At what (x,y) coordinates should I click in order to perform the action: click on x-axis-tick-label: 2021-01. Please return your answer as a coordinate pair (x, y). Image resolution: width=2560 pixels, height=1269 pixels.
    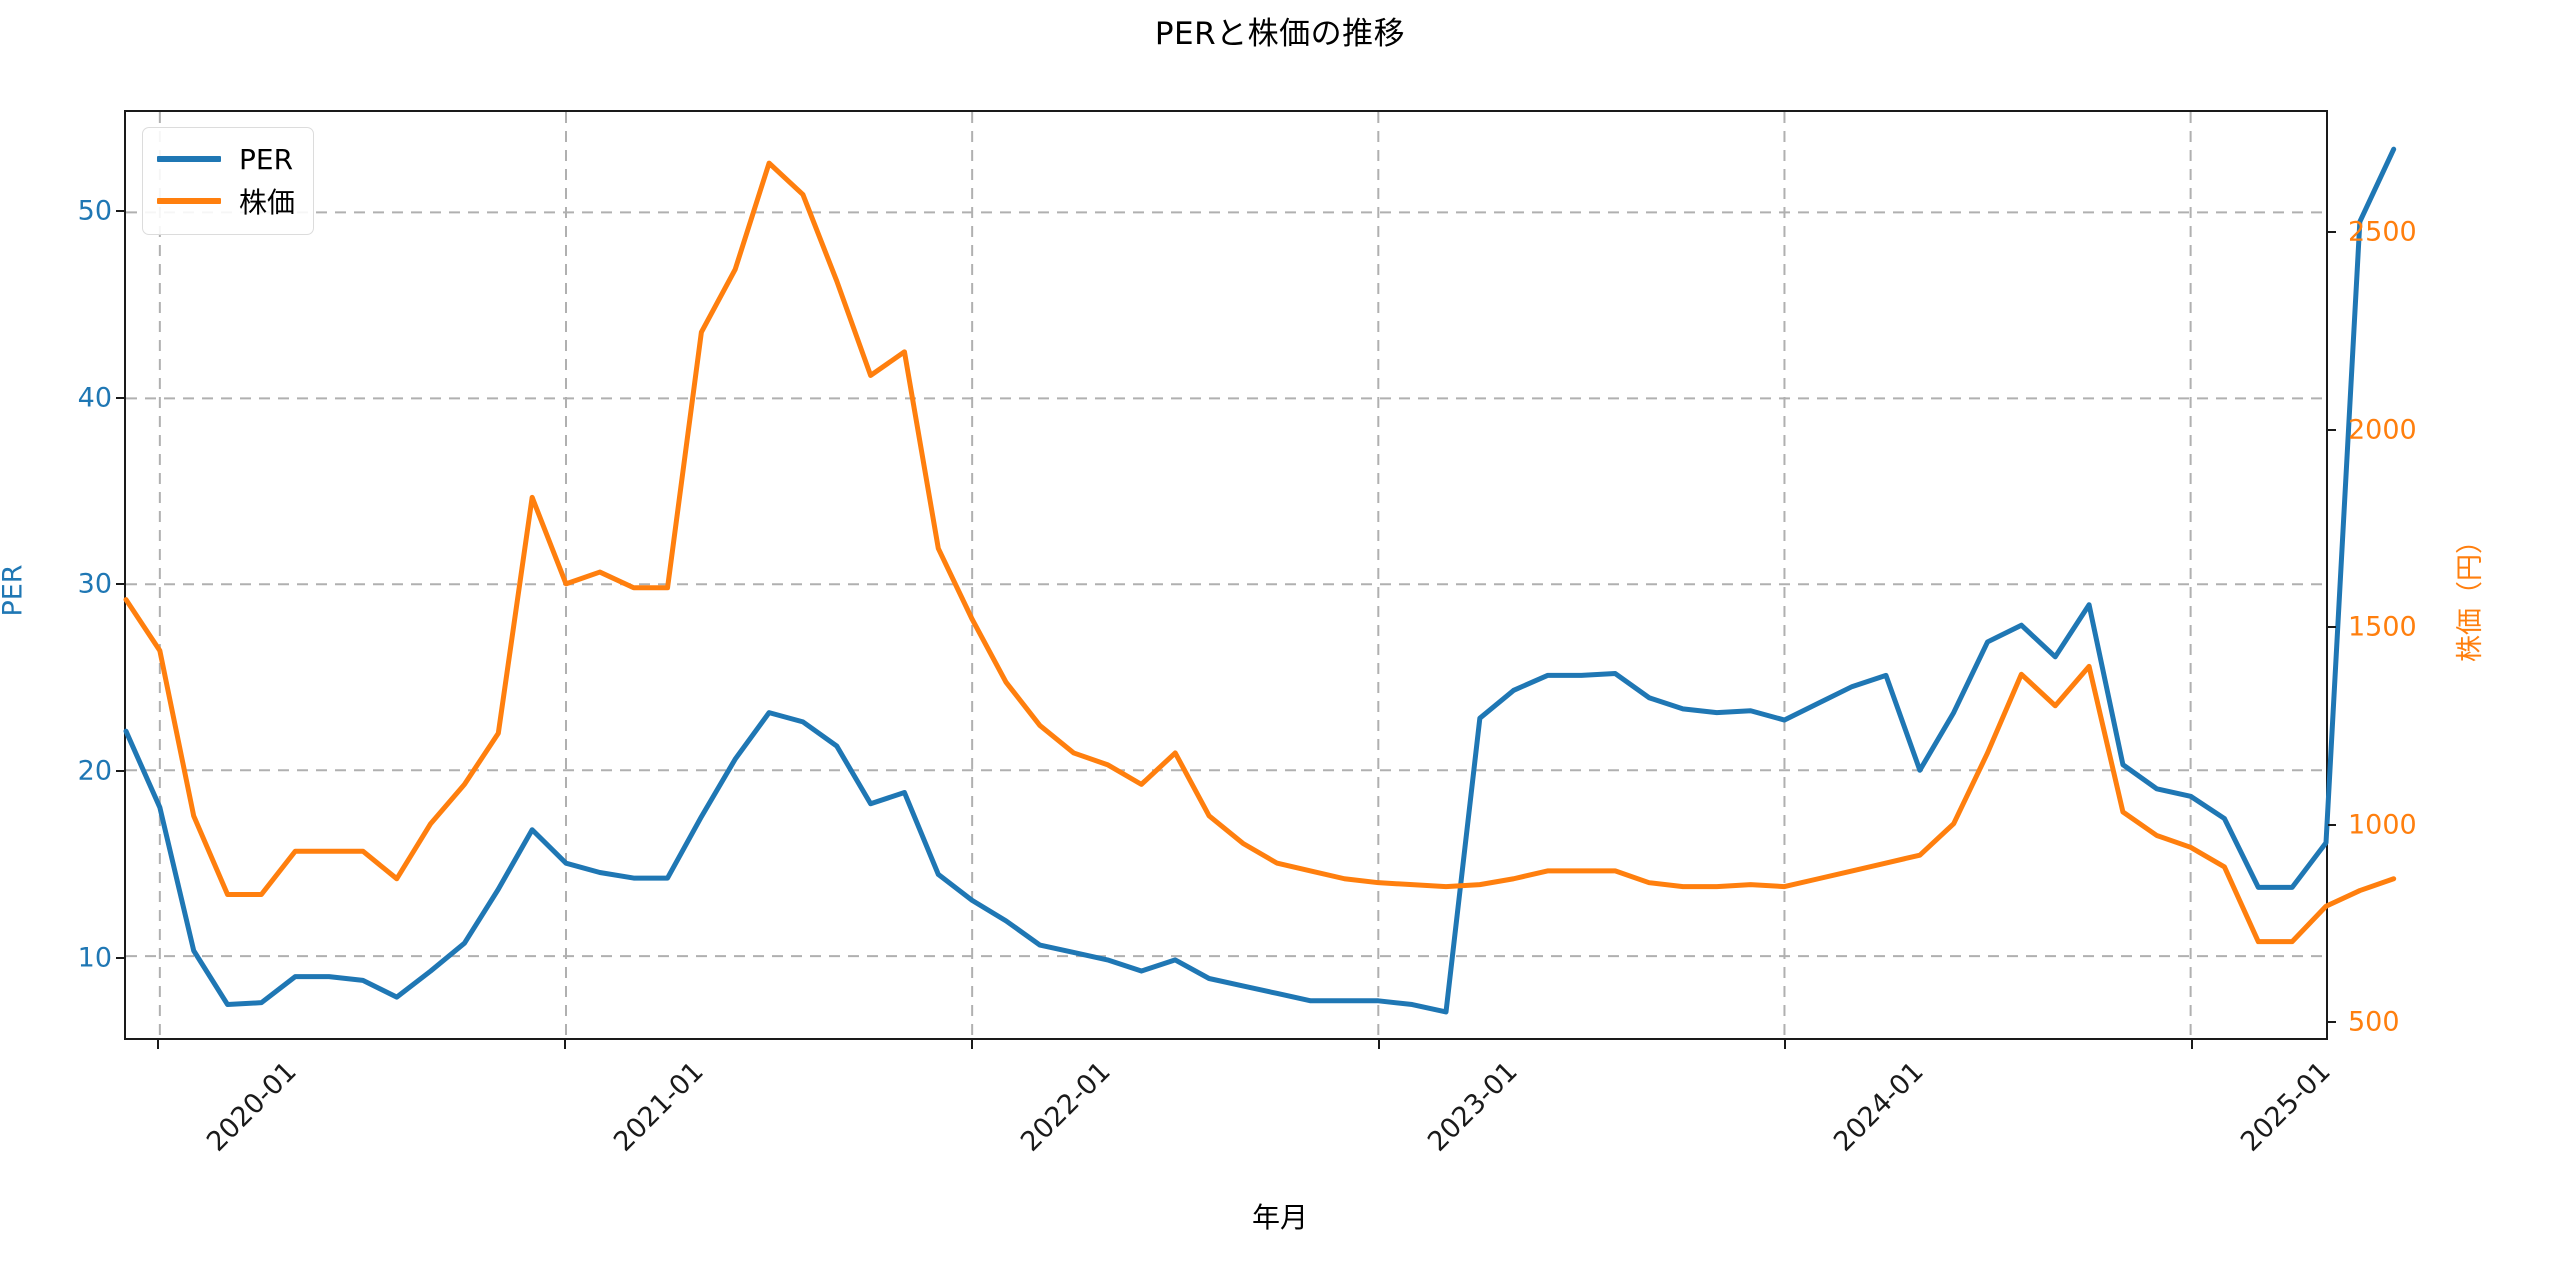
    Looking at the image, I should click on (658, 1107).